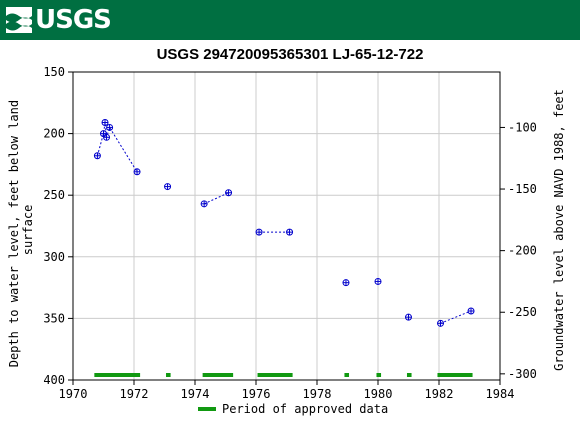  What do you see at coordinates (54, 257) in the screenshot?
I see `y-left-tick-label: 300` at bounding box center [54, 257].